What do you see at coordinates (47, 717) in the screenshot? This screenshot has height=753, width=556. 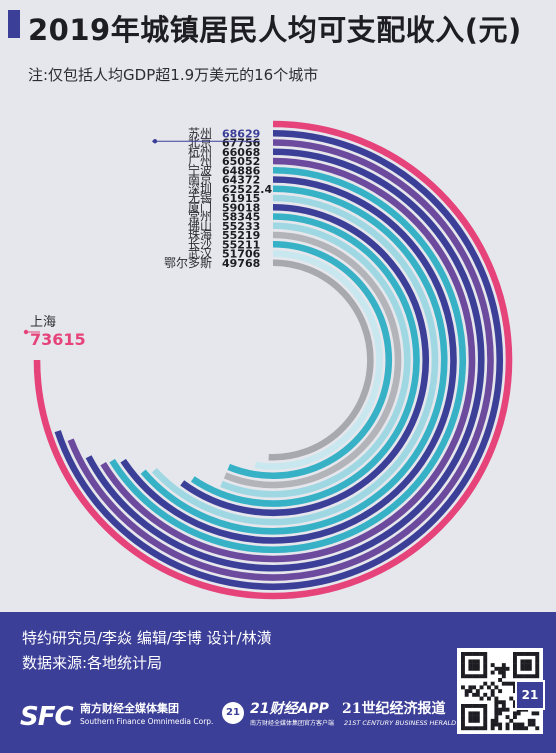 I see `sfc-logo: SFC` at bounding box center [47, 717].